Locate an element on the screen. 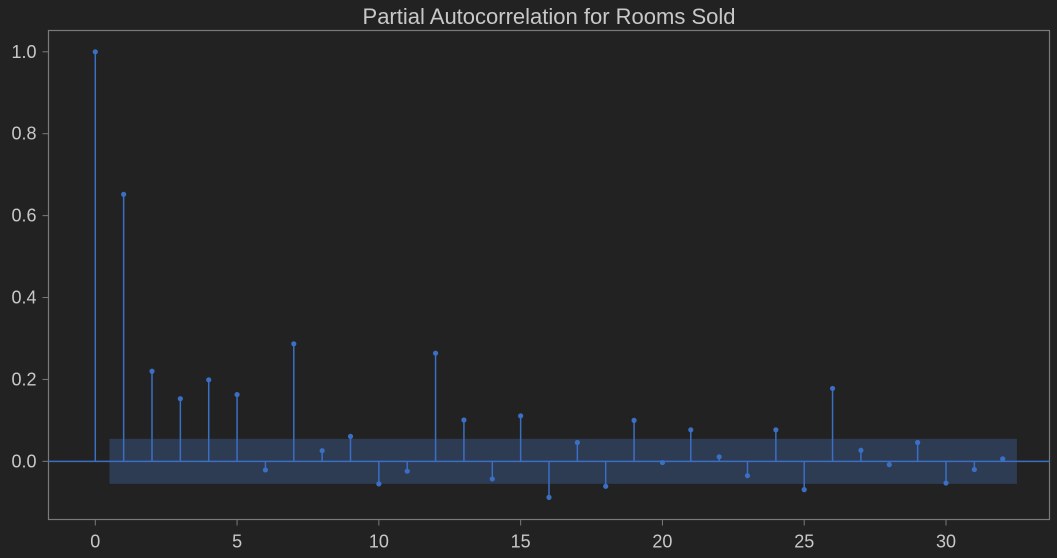  y-tick-label: 0.2 is located at coordinates (23, 379).